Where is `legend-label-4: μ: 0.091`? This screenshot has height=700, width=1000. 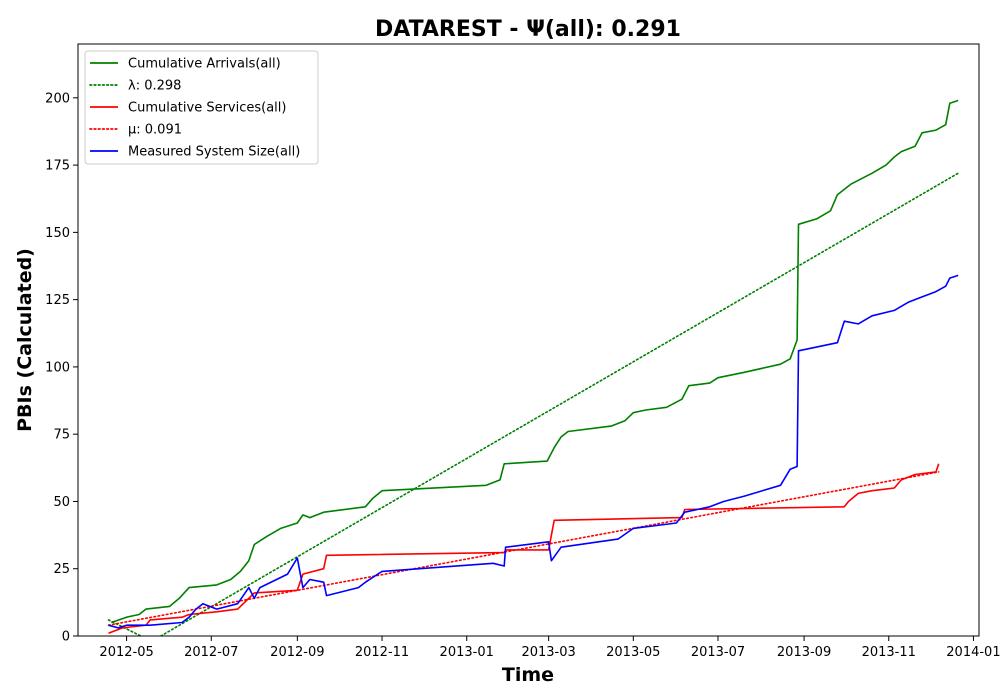
legend-label-4: μ: 0.091 is located at coordinates (155, 130).